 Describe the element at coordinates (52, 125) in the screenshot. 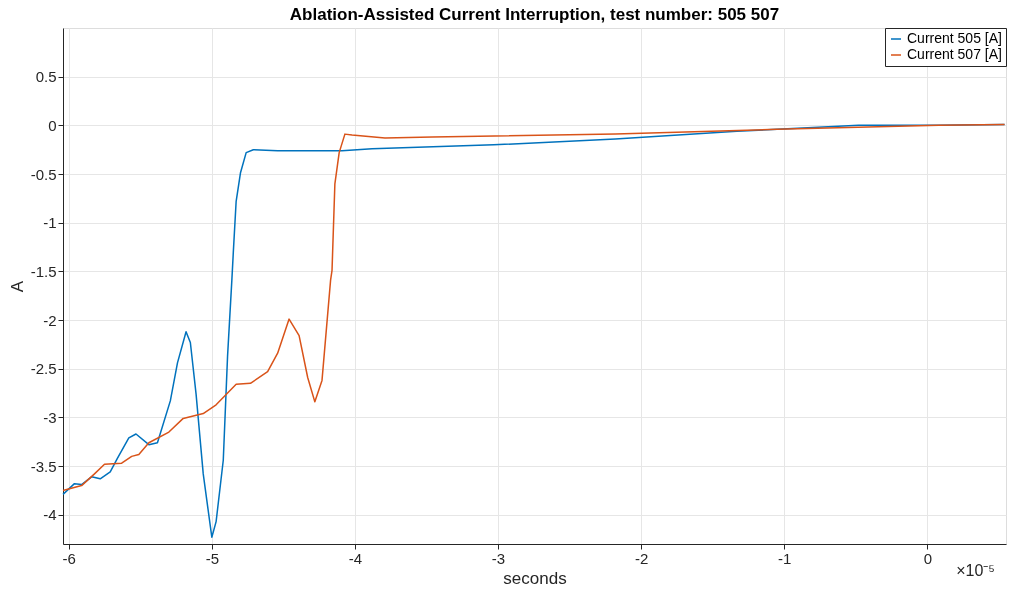

I see `y-tick-label: 0` at that location.